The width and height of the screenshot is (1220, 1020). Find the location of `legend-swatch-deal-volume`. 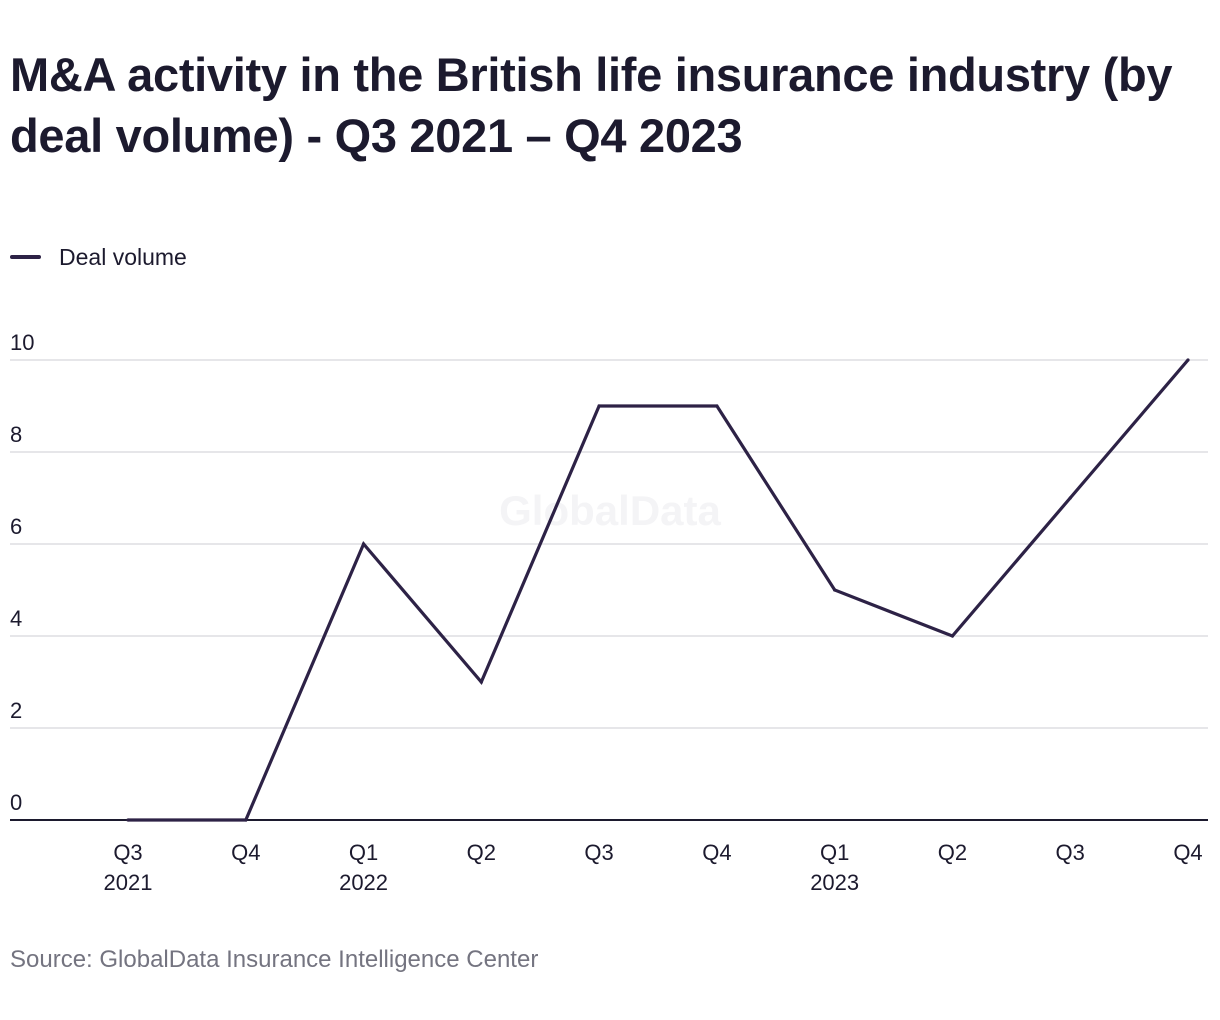

legend-swatch-deal-volume is located at coordinates (25, 257).